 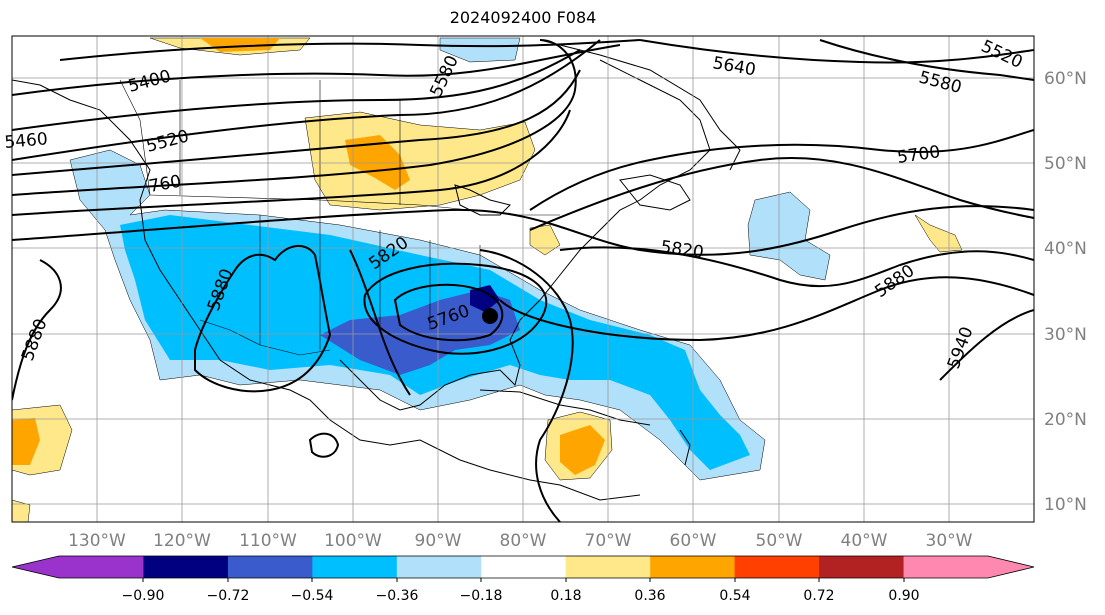 I want to click on colorbar, so click(x=523, y=568).